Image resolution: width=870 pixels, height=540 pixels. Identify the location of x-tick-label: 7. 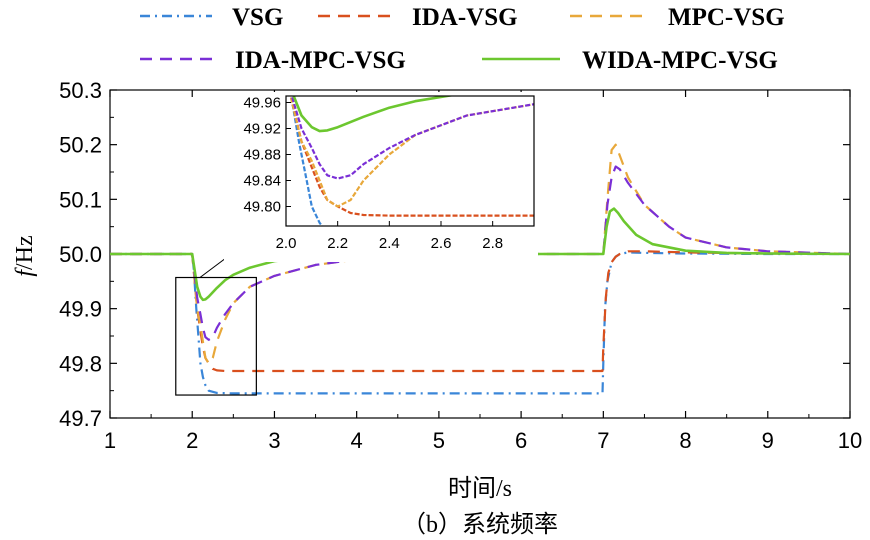
(603, 440).